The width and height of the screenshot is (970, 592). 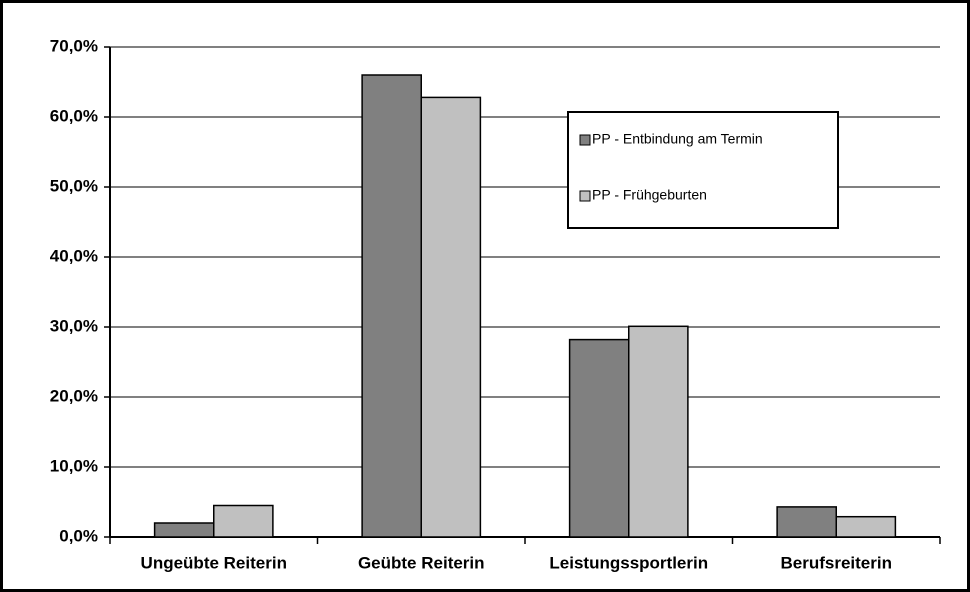 I want to click on y-tick-label: 60,0%, so click(x=74, y=115).